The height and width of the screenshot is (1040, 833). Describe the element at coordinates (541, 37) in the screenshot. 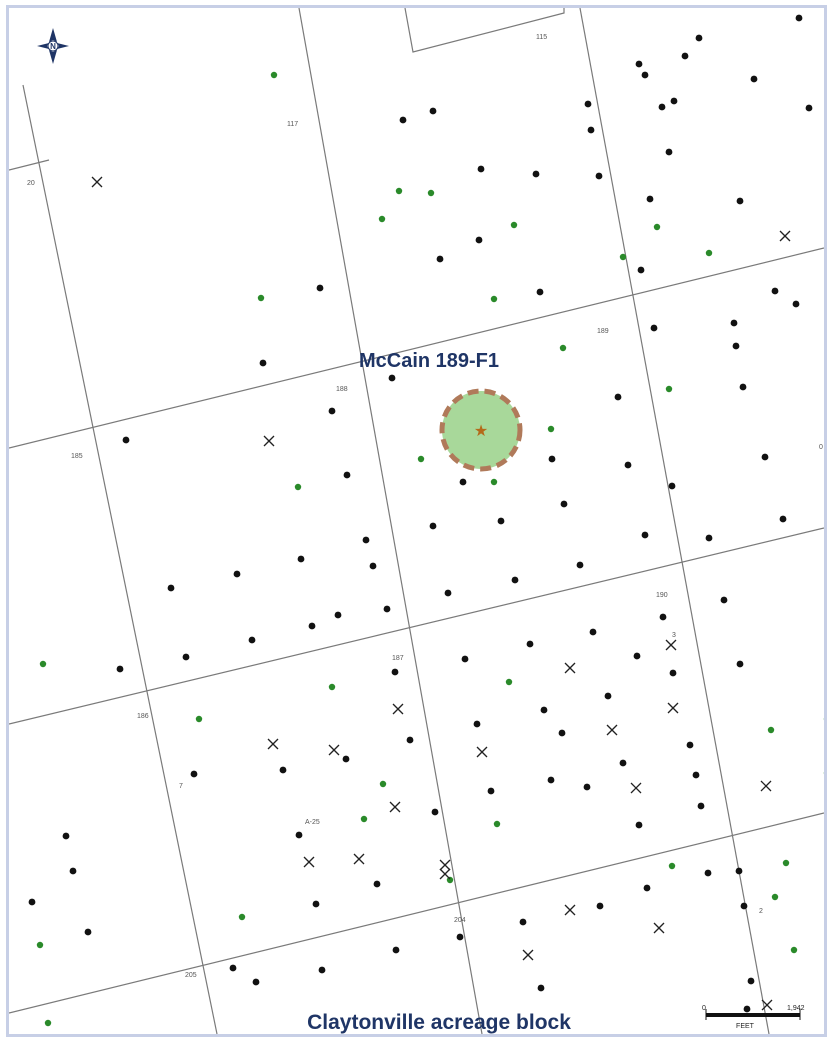

I see `tract-label: 115` at that location.